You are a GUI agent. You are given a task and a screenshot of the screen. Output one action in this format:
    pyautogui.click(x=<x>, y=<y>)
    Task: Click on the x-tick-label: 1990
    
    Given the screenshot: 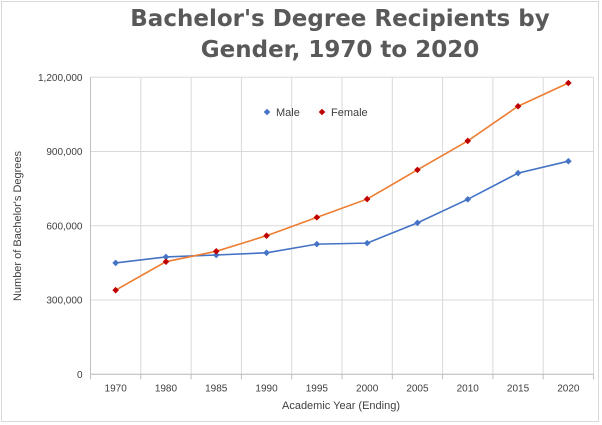 What is the action you would take?
    pyautogui.click(x=266, y=388)
    